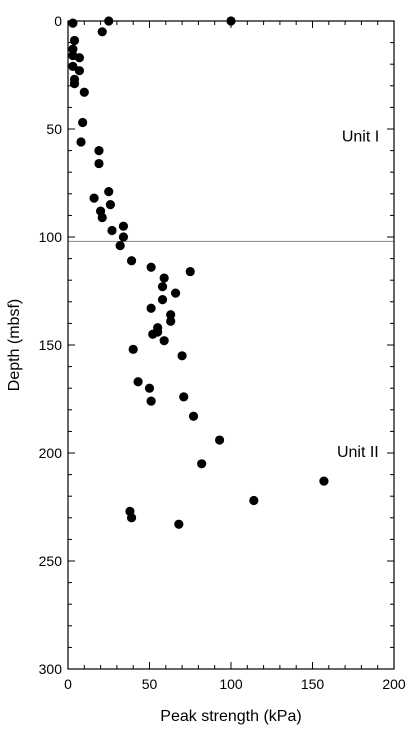  What do you see at coordinates (51, 561) in the screenshot?
I see `y-tick-label: 250` at bounding box center [51, 561].